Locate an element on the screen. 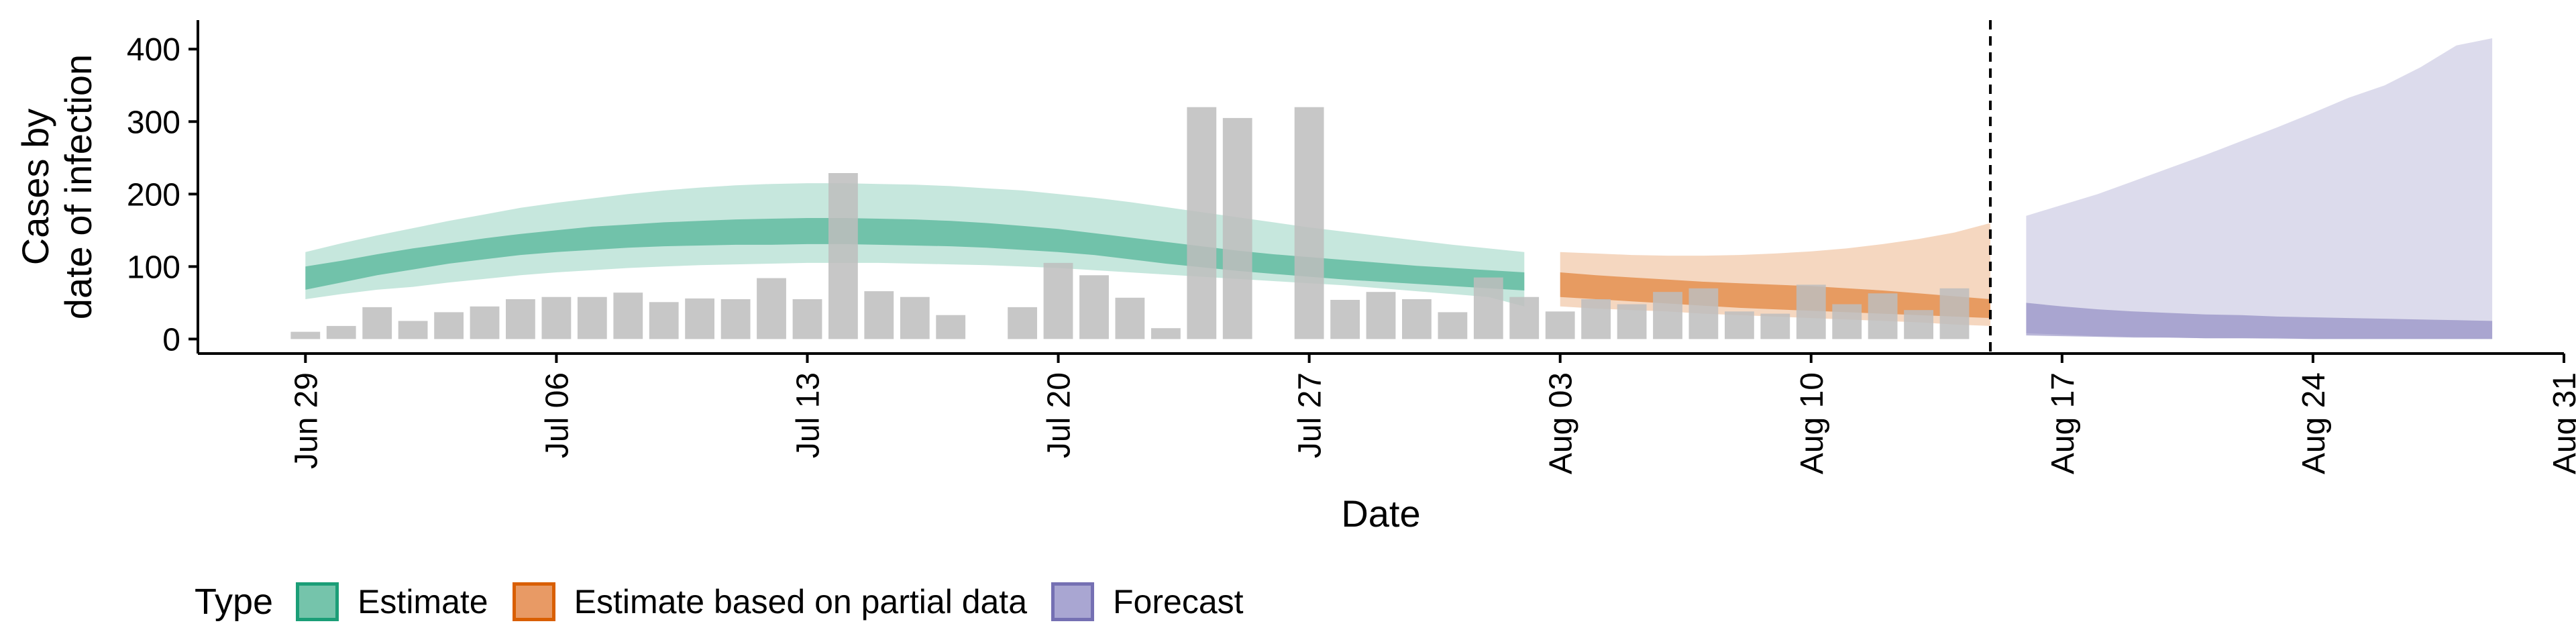 The image size is (2576, 644). x-tick-label: Jul 13 is located at coordinates (808, 415).